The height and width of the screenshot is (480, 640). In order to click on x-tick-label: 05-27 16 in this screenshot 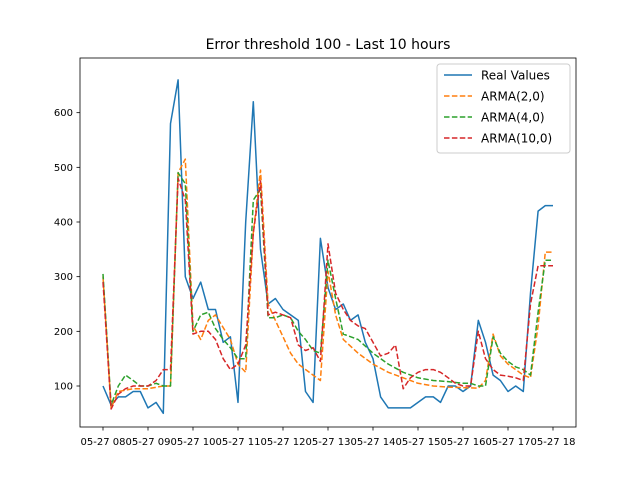, I will do `click(463, 442)`.